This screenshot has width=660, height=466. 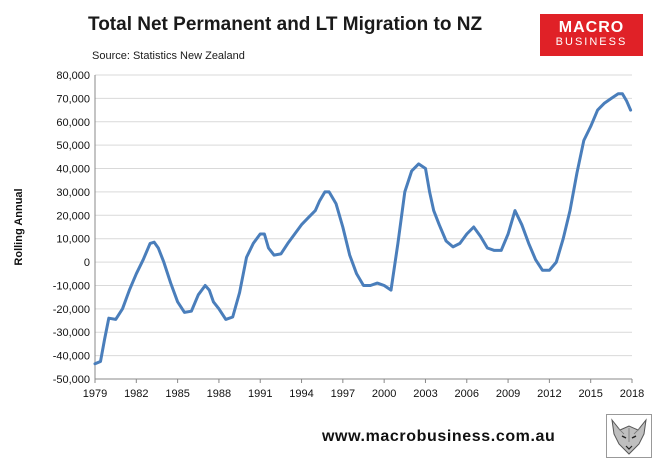 I want to click on y-tick-label: 70,000, so click(x=73, y=99).